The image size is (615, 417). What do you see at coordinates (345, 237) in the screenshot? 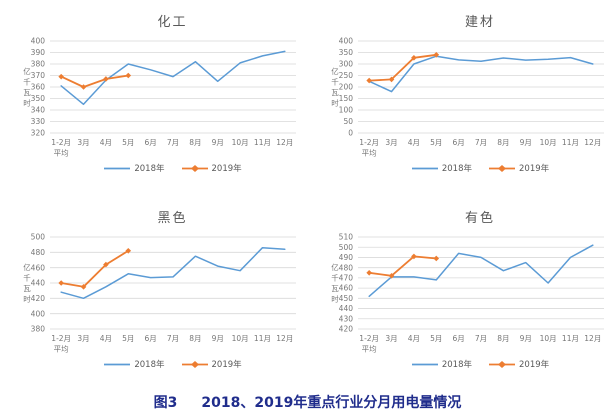
I see `svg-text: 510` at bounding box center [345, 237].